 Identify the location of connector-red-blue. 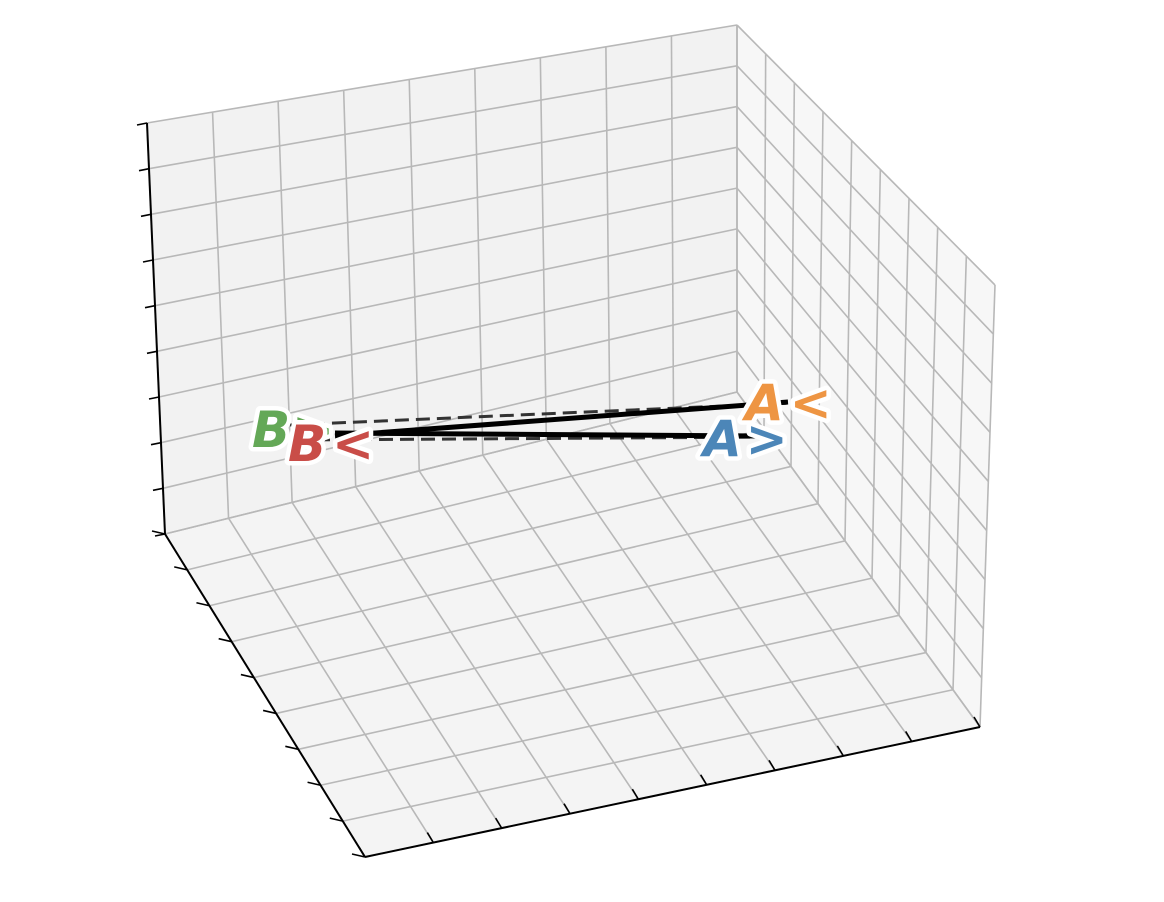
(547, 434).